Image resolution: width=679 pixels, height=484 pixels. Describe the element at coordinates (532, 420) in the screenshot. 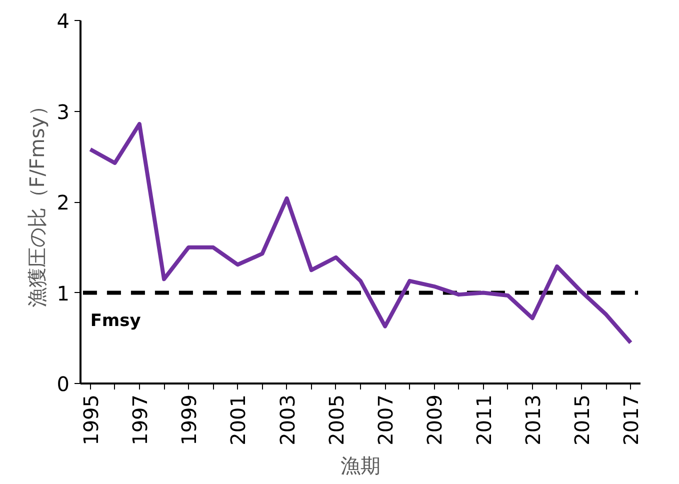

I see `x-tick-label: 2013` at that location.